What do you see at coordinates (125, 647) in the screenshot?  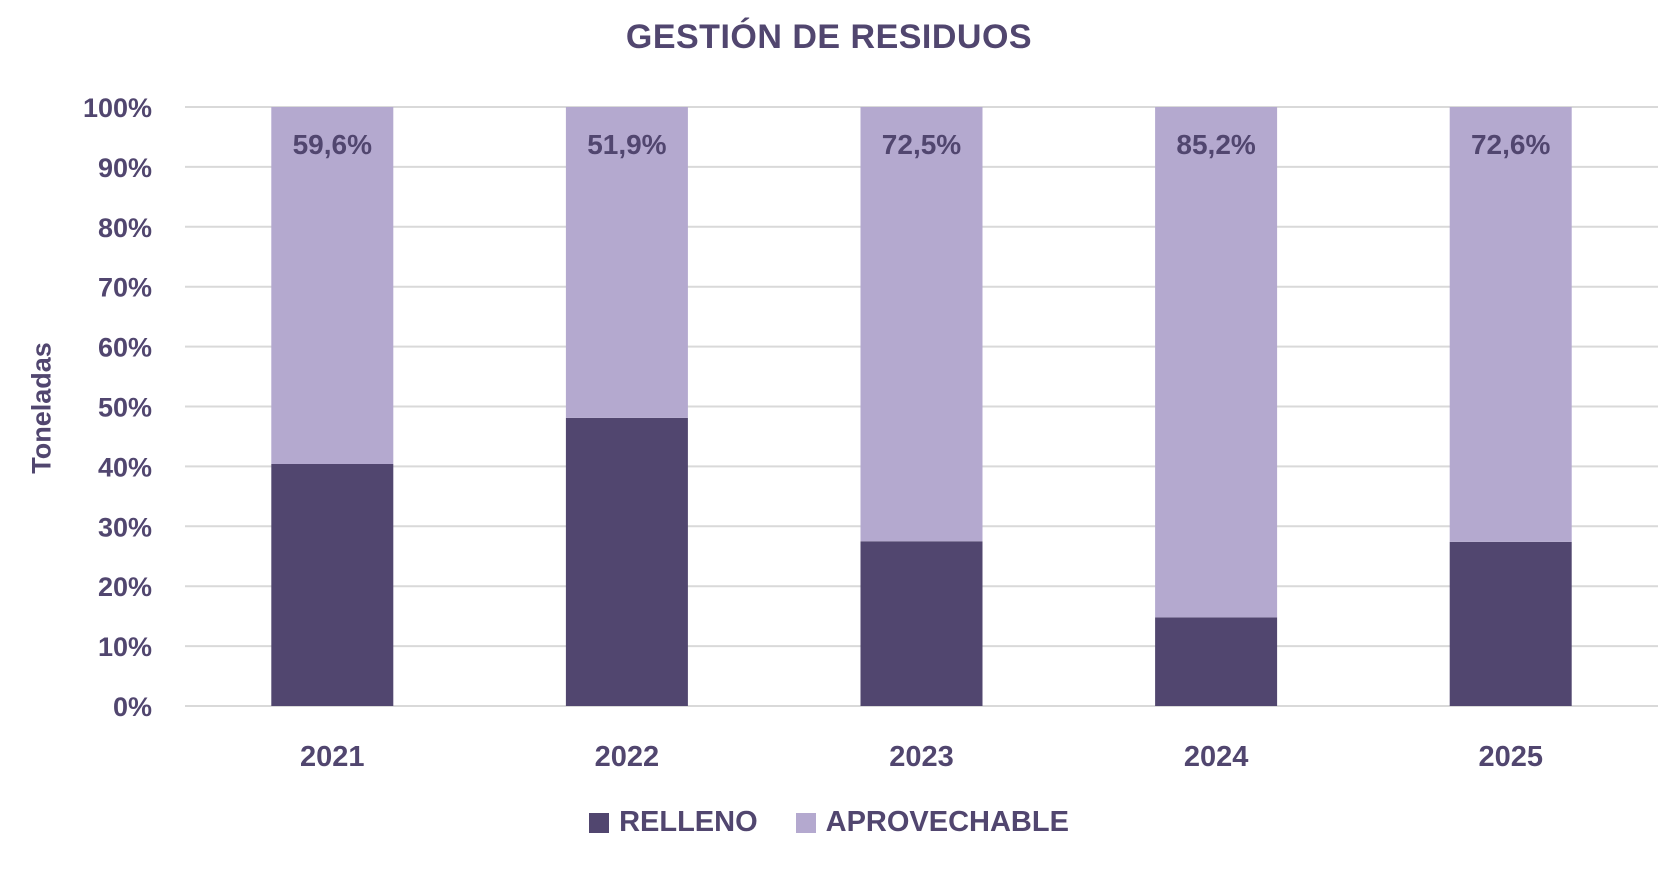 I see `y-tick-label: 10%` at bounding box center [125, 647].